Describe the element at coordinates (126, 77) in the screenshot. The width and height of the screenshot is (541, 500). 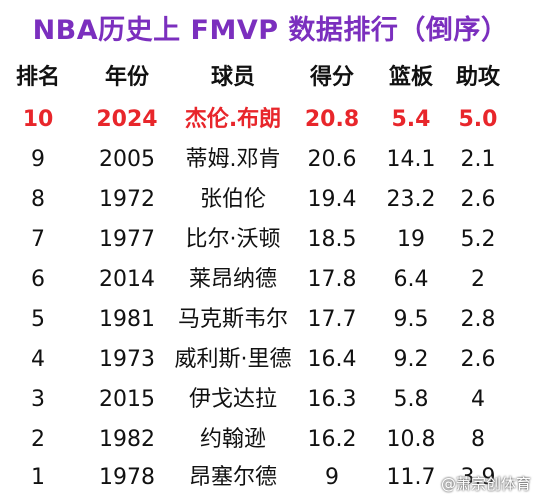
I see `header-year: 年份` at that location.